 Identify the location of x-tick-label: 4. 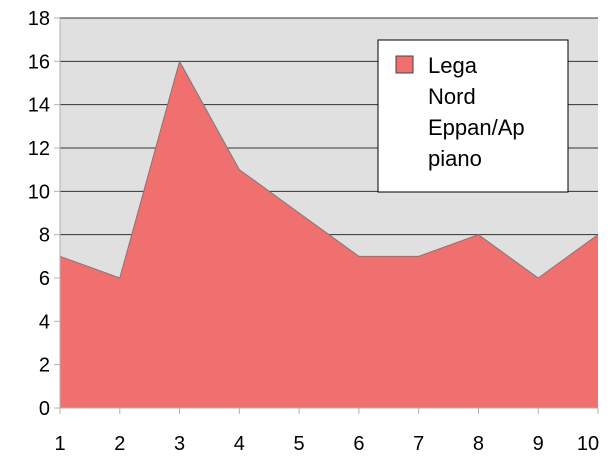
(239, 444).